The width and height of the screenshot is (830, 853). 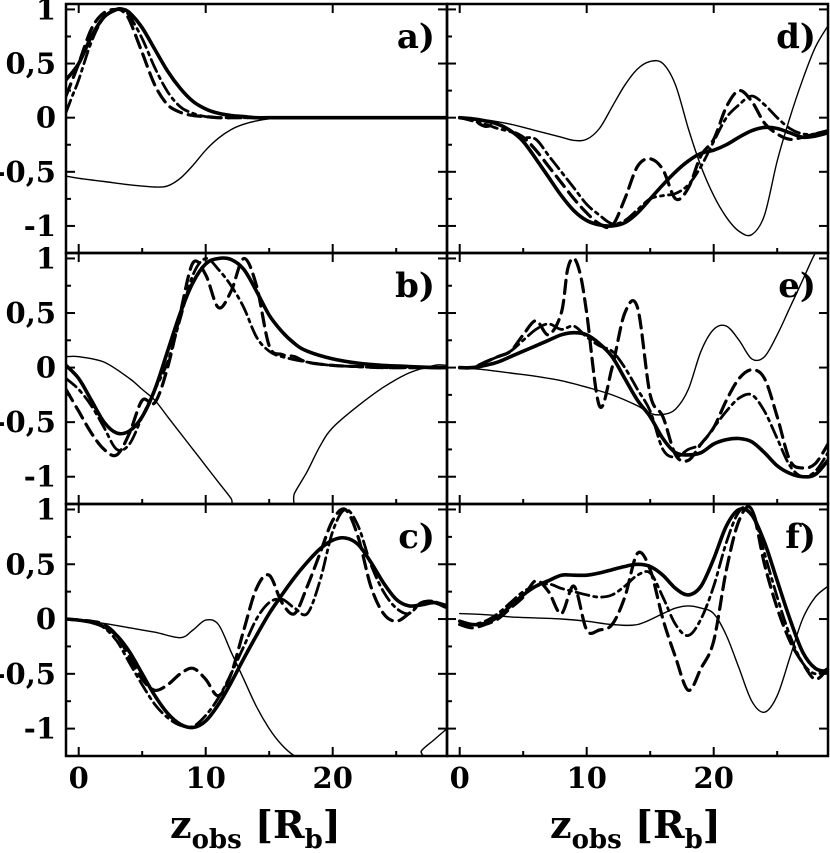 What do you see at coordinates (800, 537) in the screenshot?
I see `panel-label: f)` at bounding box center [800, 537].